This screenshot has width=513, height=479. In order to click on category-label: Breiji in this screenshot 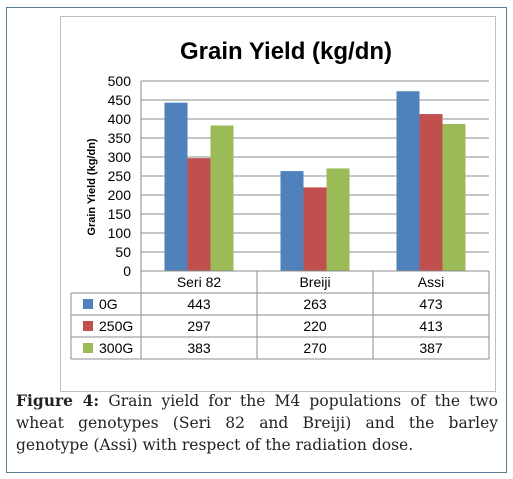, I will do `click(314, 282)`.